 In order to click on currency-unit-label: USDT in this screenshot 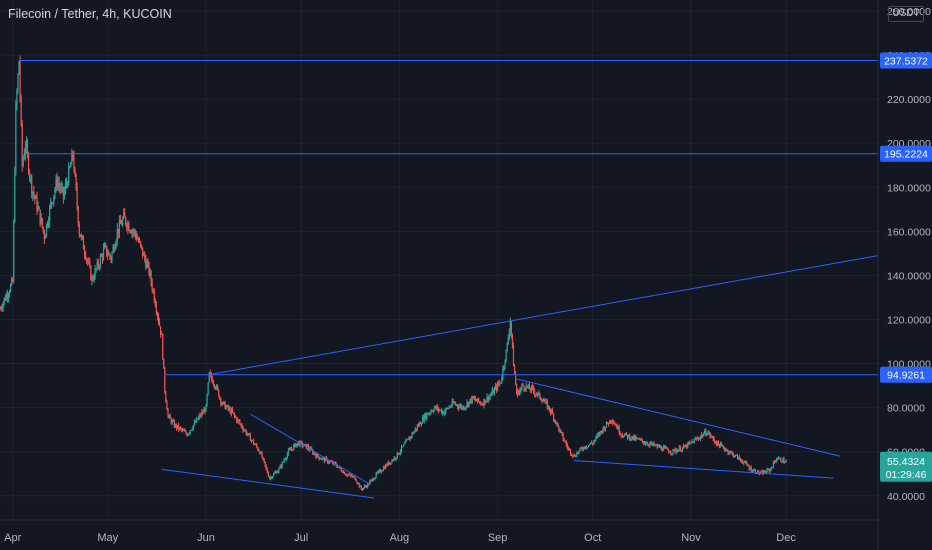, I will do `click(906, 14)`.